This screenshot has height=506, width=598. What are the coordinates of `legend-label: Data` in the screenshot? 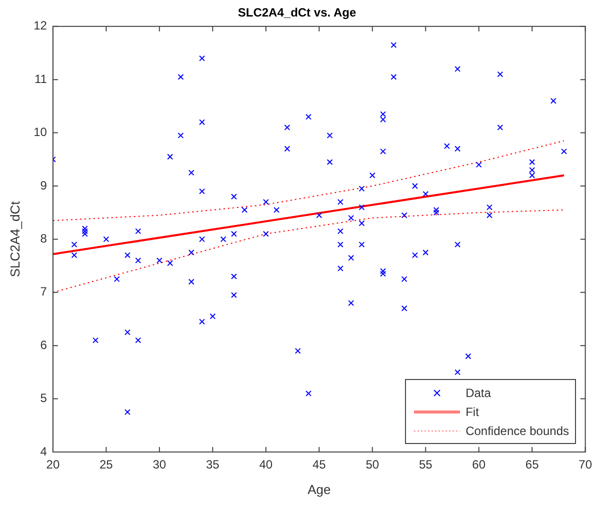 It's located at (478, 393).